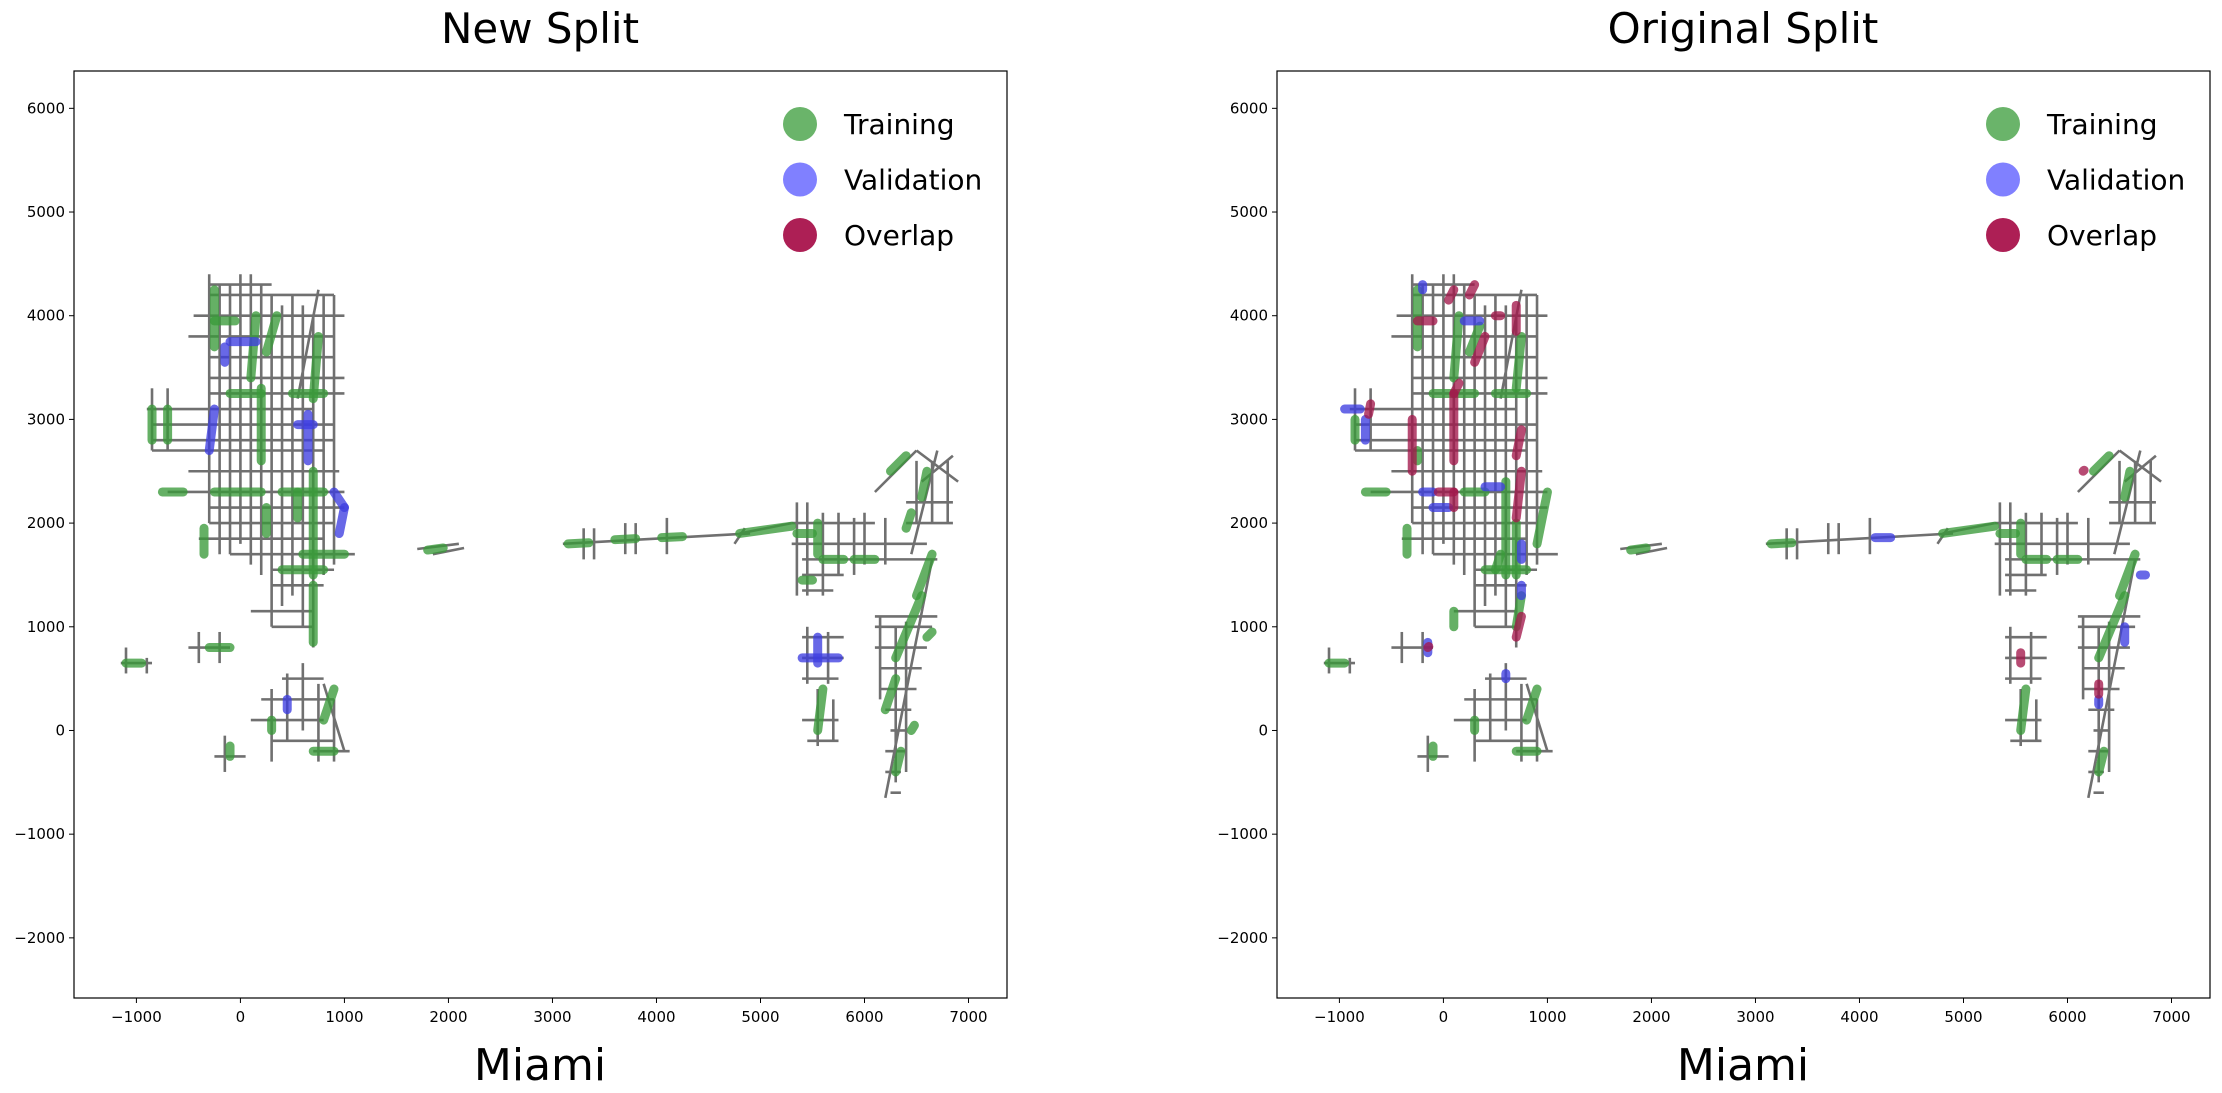 This screenshot has width=2222, height=1093. What do you see at coordinates (1963, 1017) in the screenshot?
I see `x-tick-label: 5000` at bounding box center [1963, 1017].